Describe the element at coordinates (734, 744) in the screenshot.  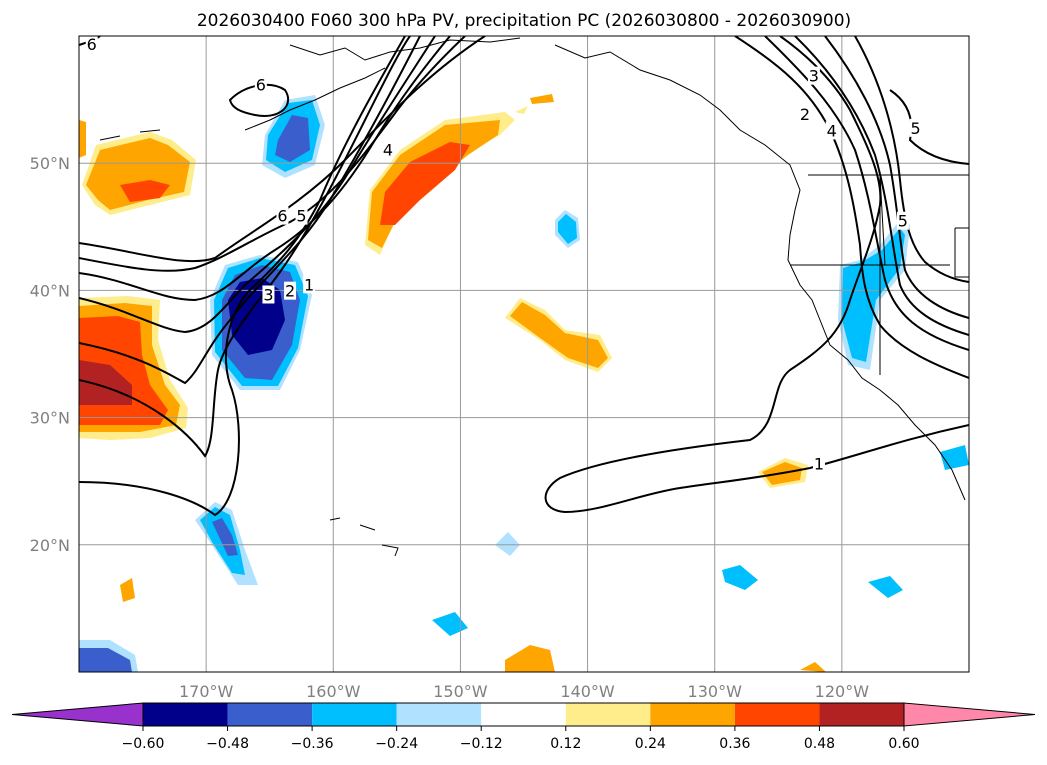
I see `colorbar-label: 0.36` at that location.